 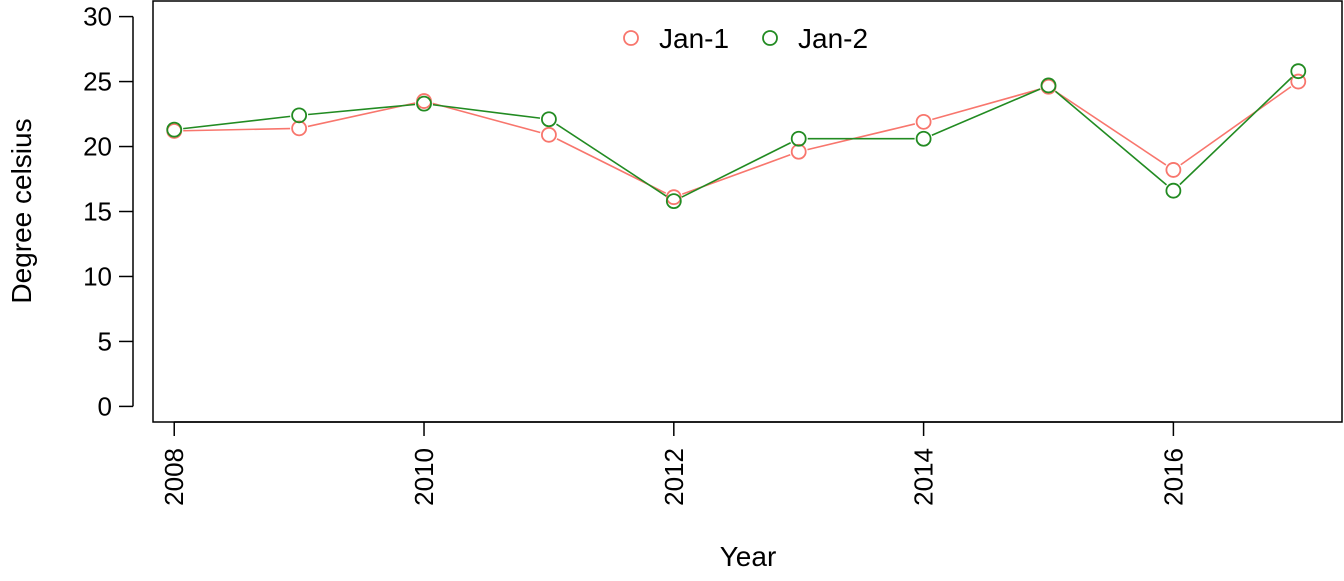 I want to click on y-tick-label: 10, so click(x=97, y=276).